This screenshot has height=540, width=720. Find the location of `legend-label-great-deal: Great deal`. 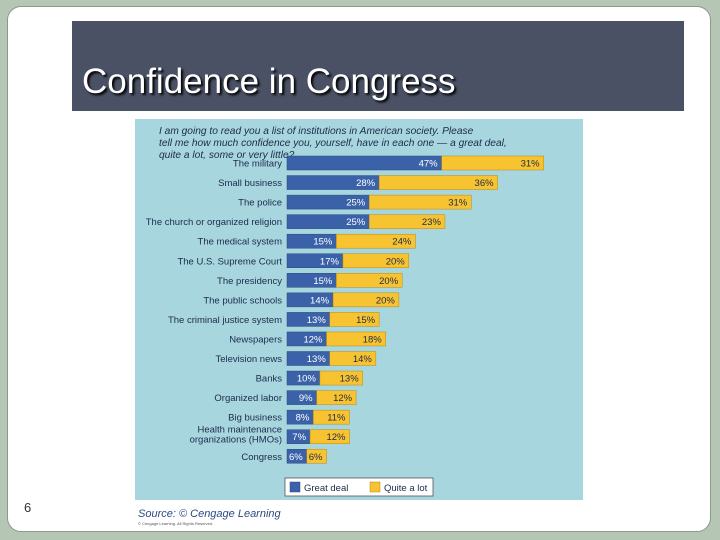

legend-label-great-deal: Great deal is located at coordinates (326, 488).